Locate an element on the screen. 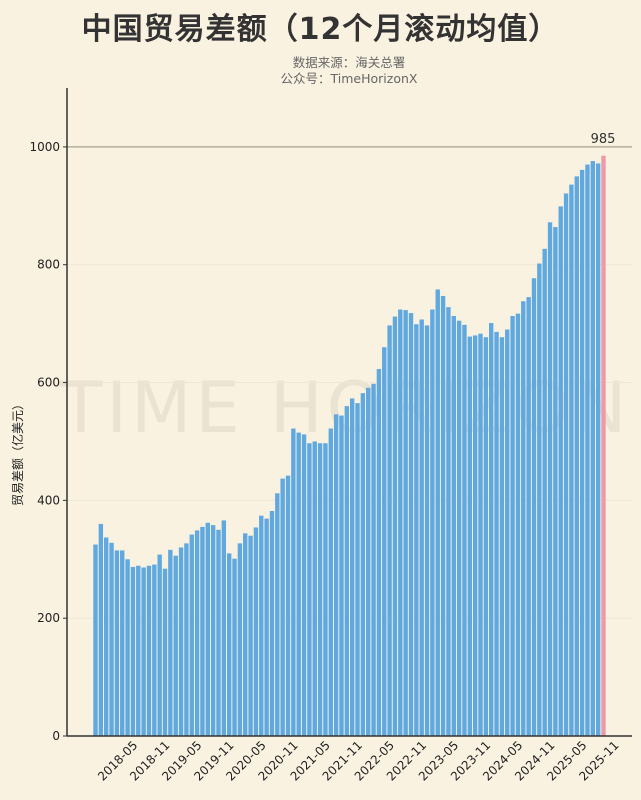 This screenshot has width=641, height=800. y-axis-label: 贸易差额（亿美元） is located at coordinates (17, 452).